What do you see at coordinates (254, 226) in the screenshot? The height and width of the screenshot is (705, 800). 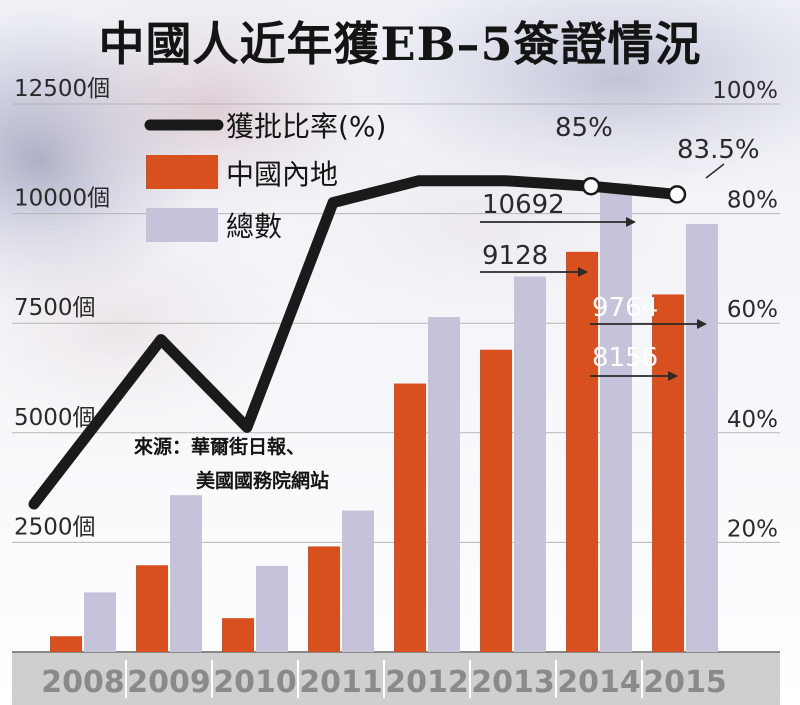 I see `legend-label-total: 總數` at bounding box center [254, 226].